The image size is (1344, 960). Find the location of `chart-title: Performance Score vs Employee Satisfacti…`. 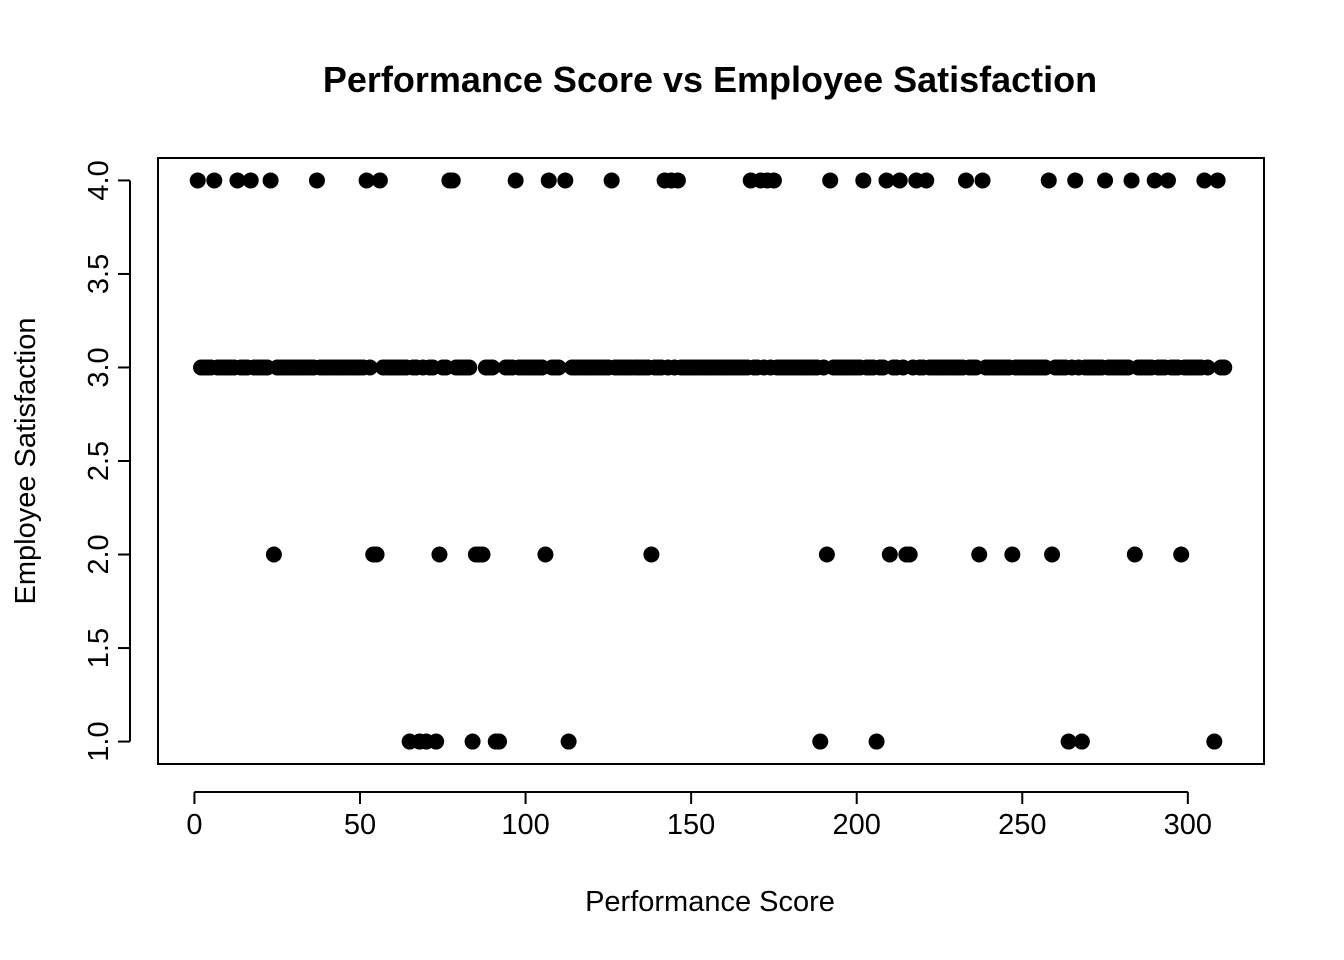

chart-title: Performance Score vs Employee Satisfacti… is located at coordinates (710, 79).